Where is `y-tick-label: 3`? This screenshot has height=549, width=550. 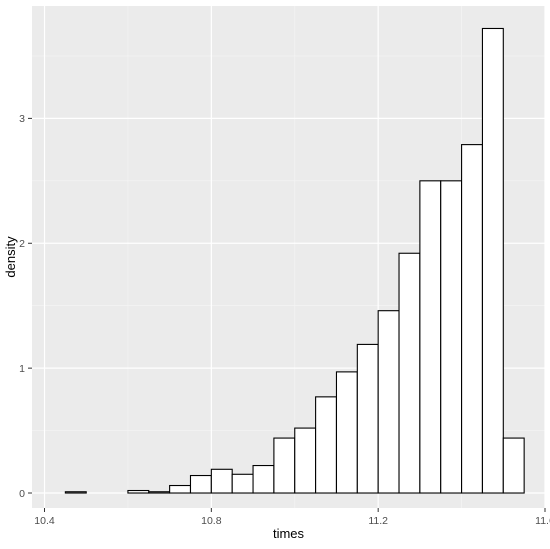
y-tick-label: 3 is located at coordinates (22, 119).